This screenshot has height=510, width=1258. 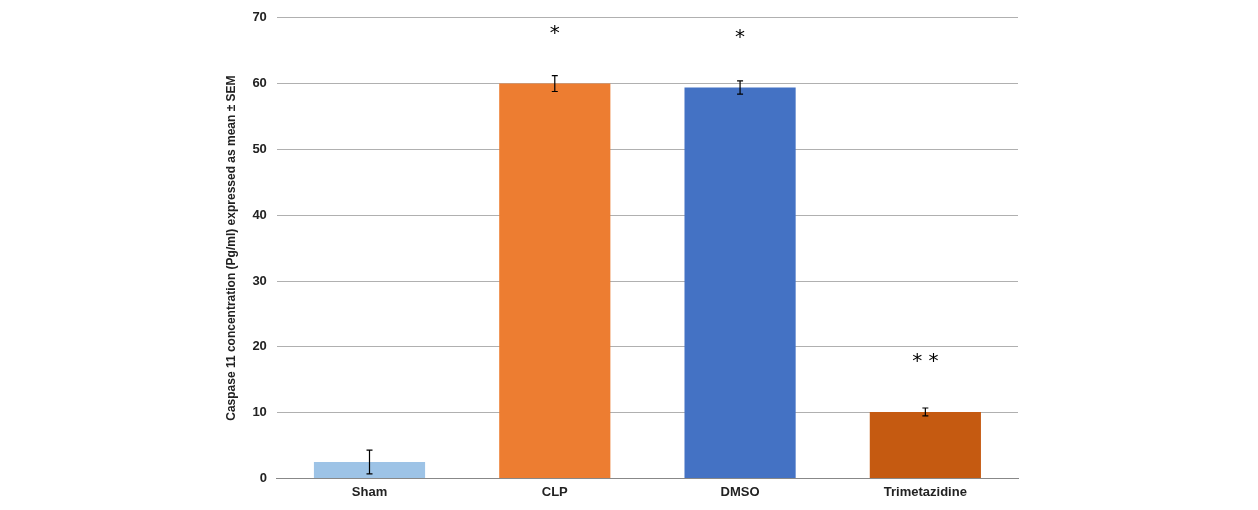 I want to click on x-tick-label: Trimetazidine, so click(x=925, y=491).